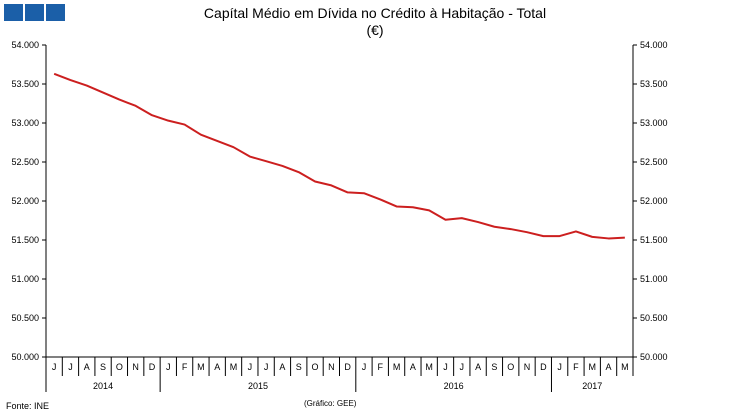 The height and width of the screenshot is (418, 750). What do you see at coordinates (654, 357) in the screenshot?
I see `y-tick-label-right: 50.000` at bounding box center [654, 357].